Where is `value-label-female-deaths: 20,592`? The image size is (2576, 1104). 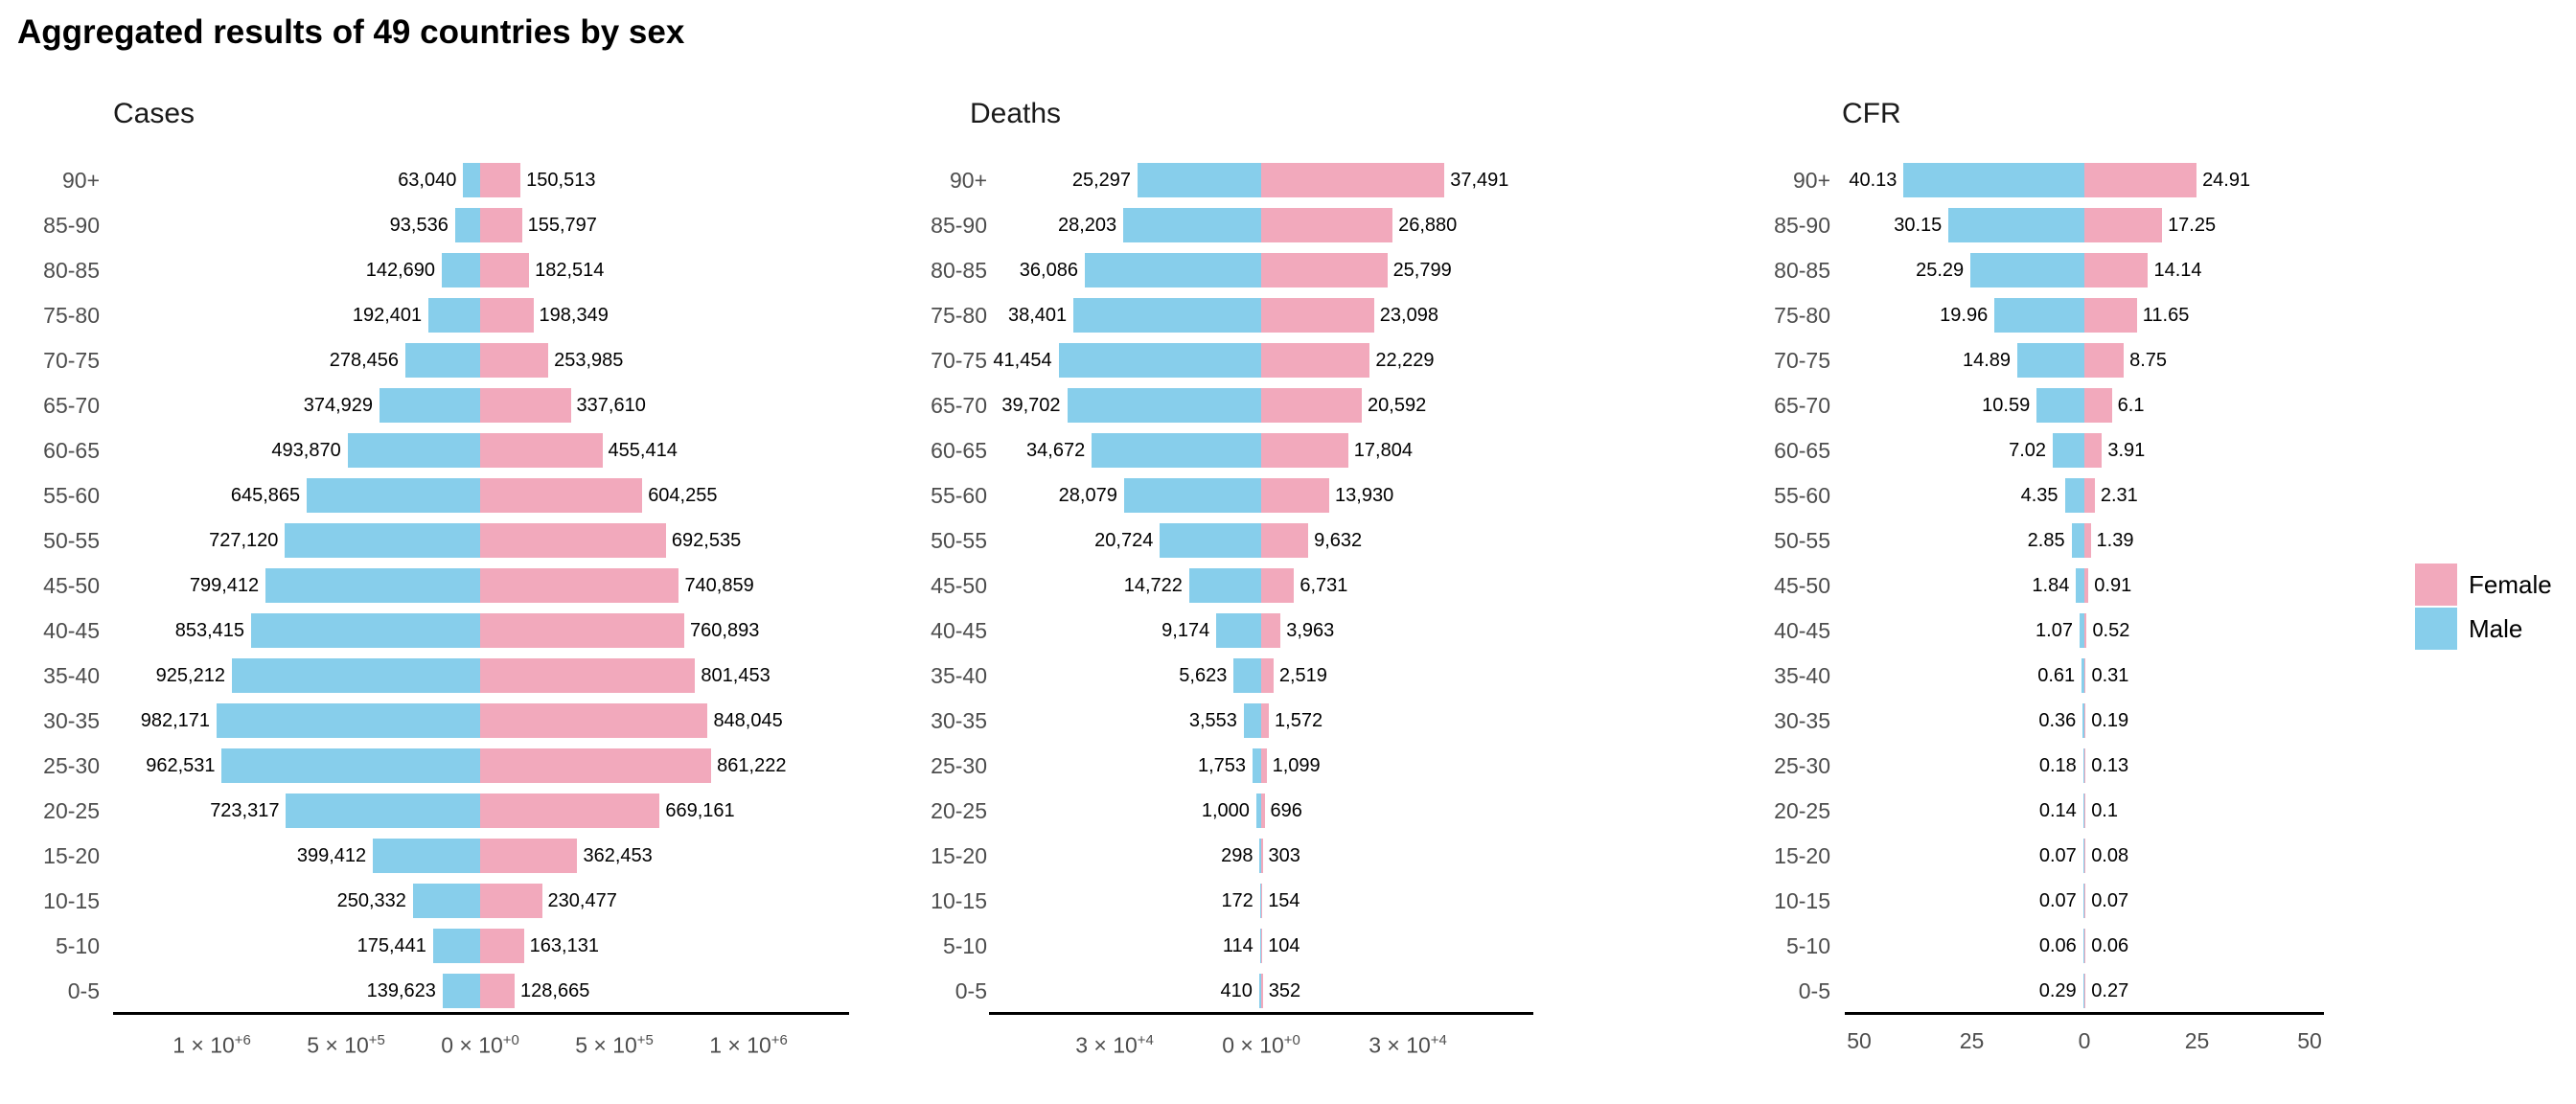 value-label-female-deaths: 20,592 is located at coordinates (1397, 405).